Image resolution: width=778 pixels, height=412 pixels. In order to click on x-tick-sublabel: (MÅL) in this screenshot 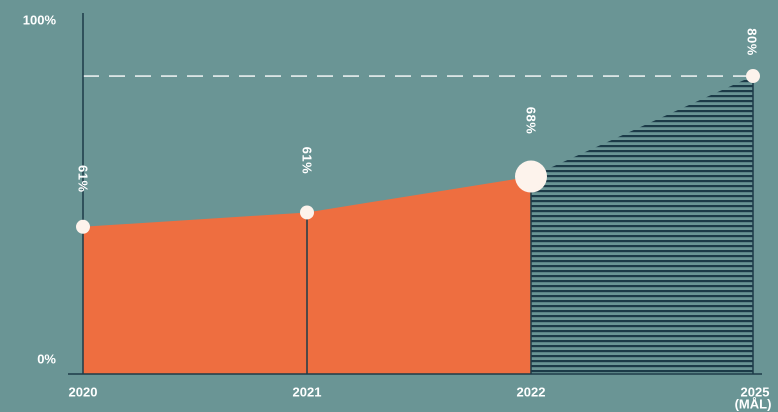, I will do `click(753, 403)`.